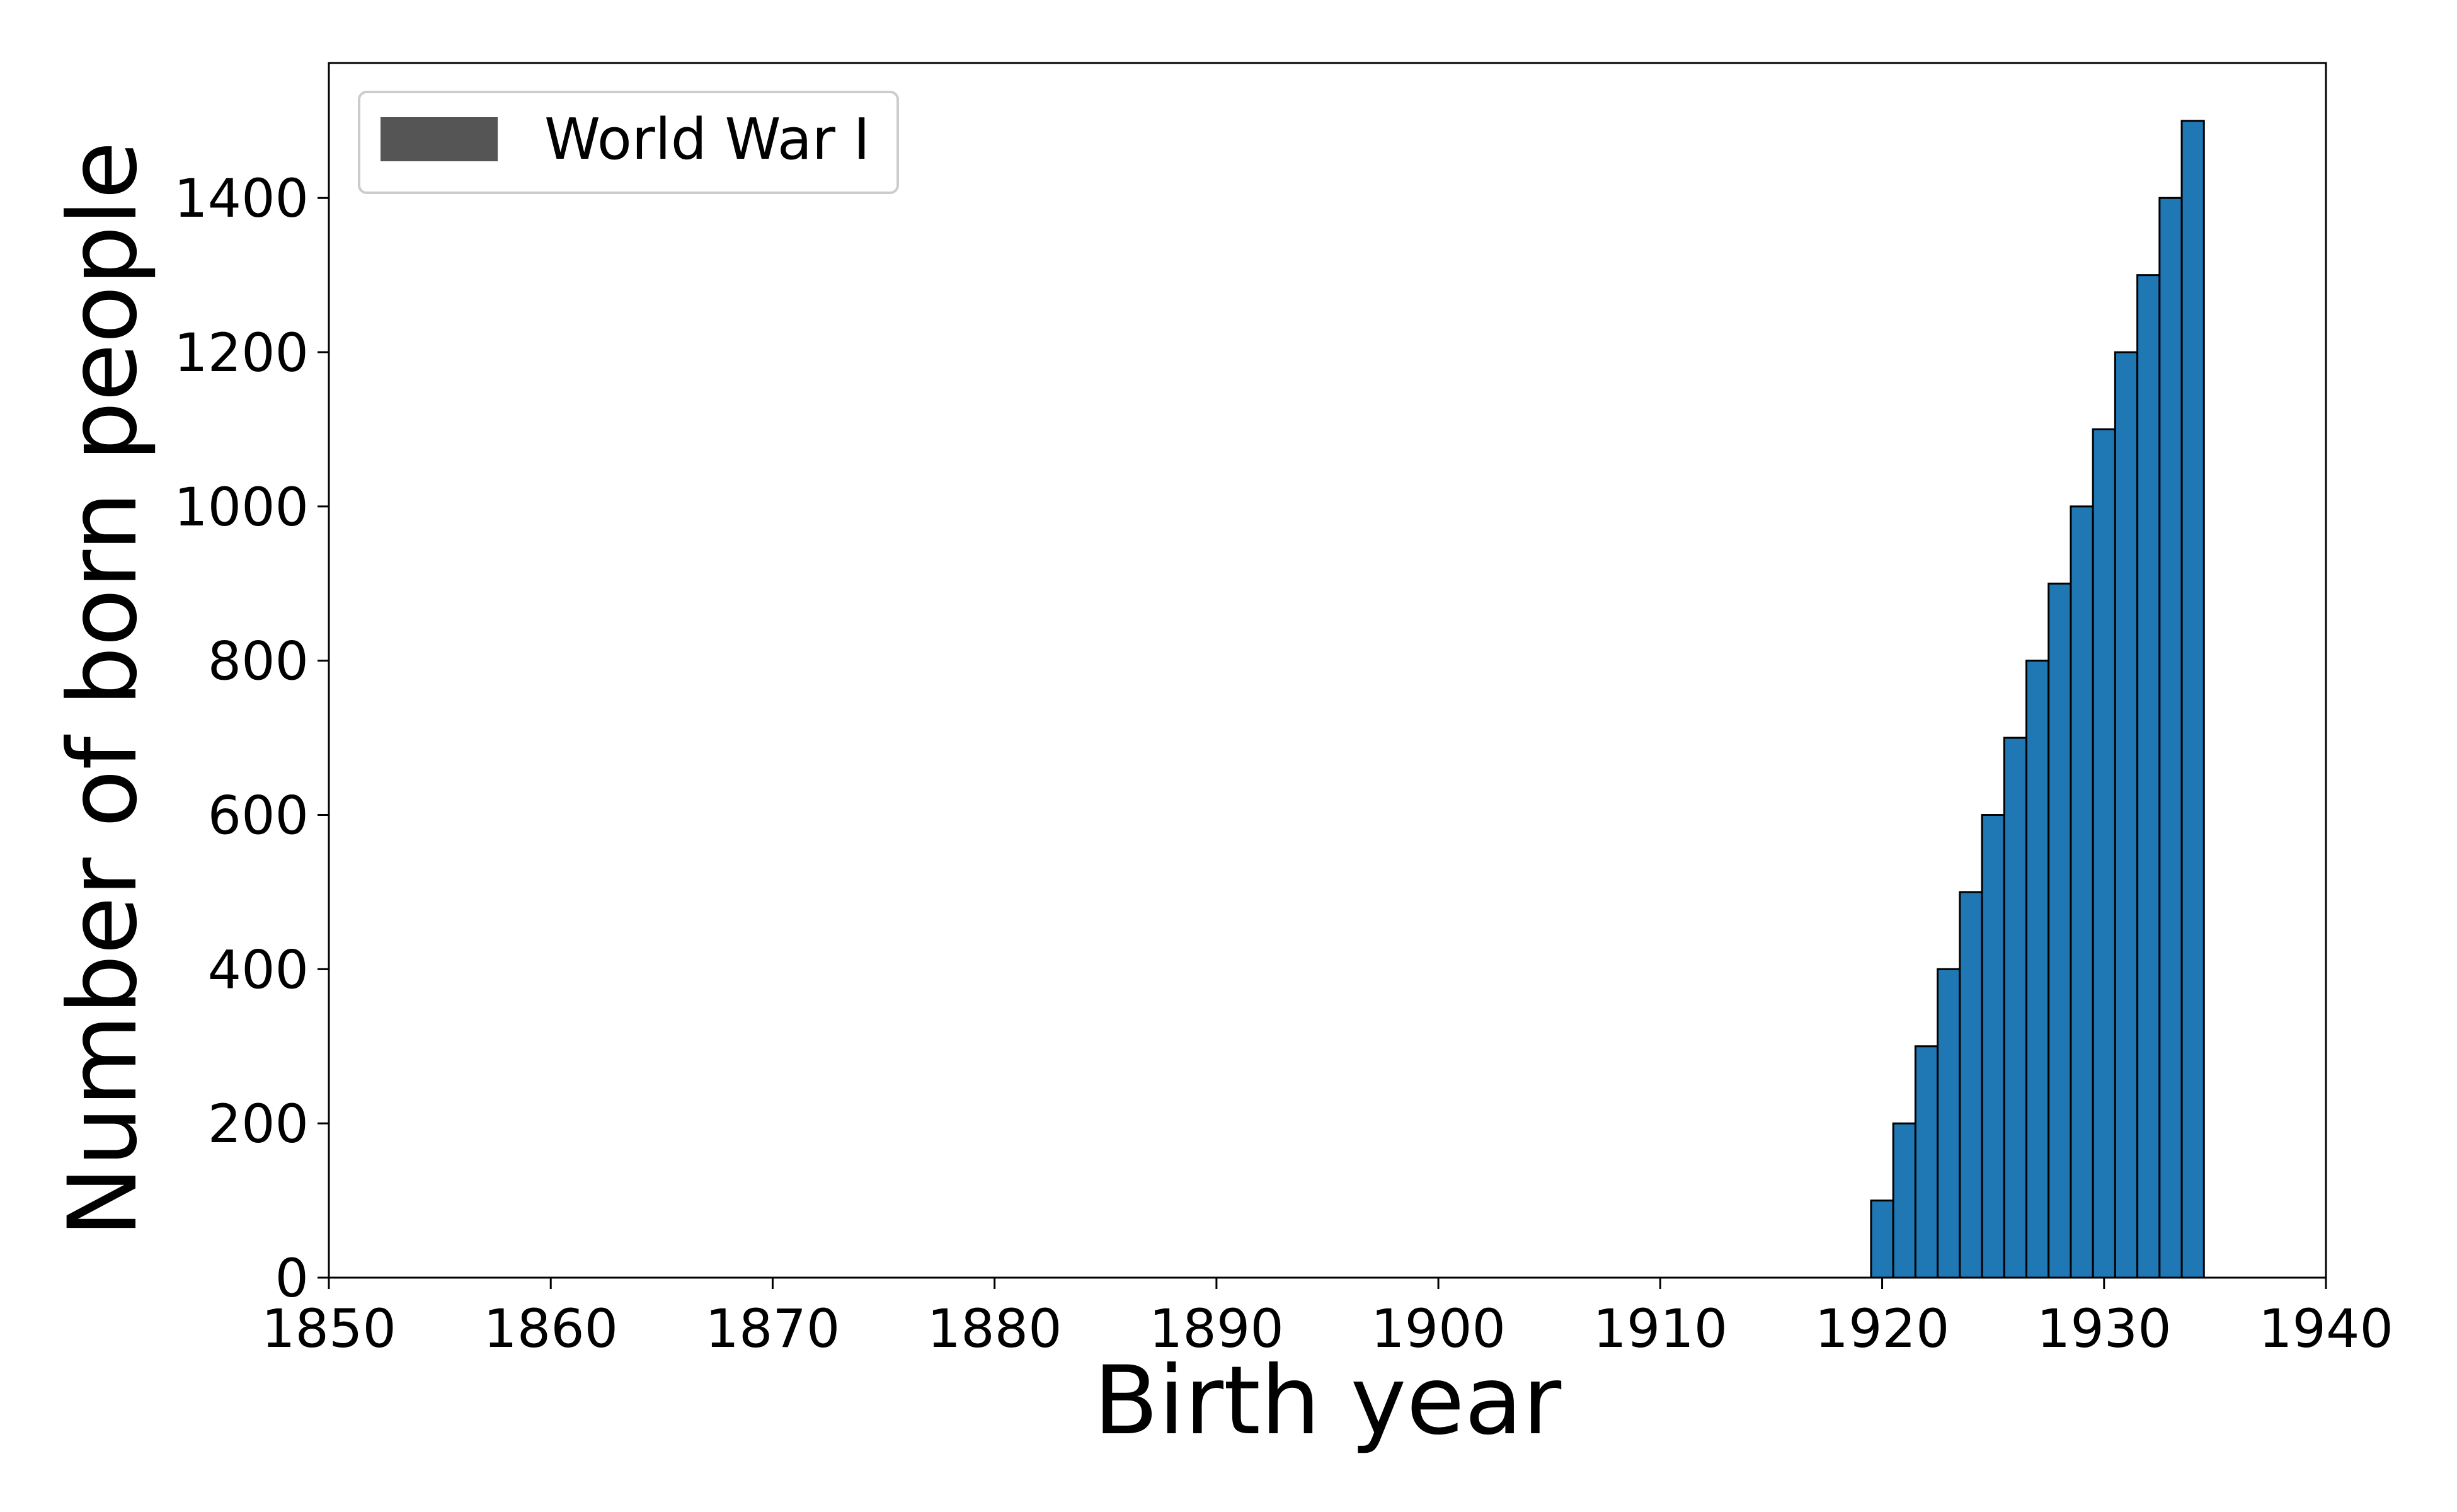 The height and width of the screenshot is (1512, 2457). Describe the element at coordinates (258, 661) in the screenshot. I see `y-tick-label-800: 800` at that location.